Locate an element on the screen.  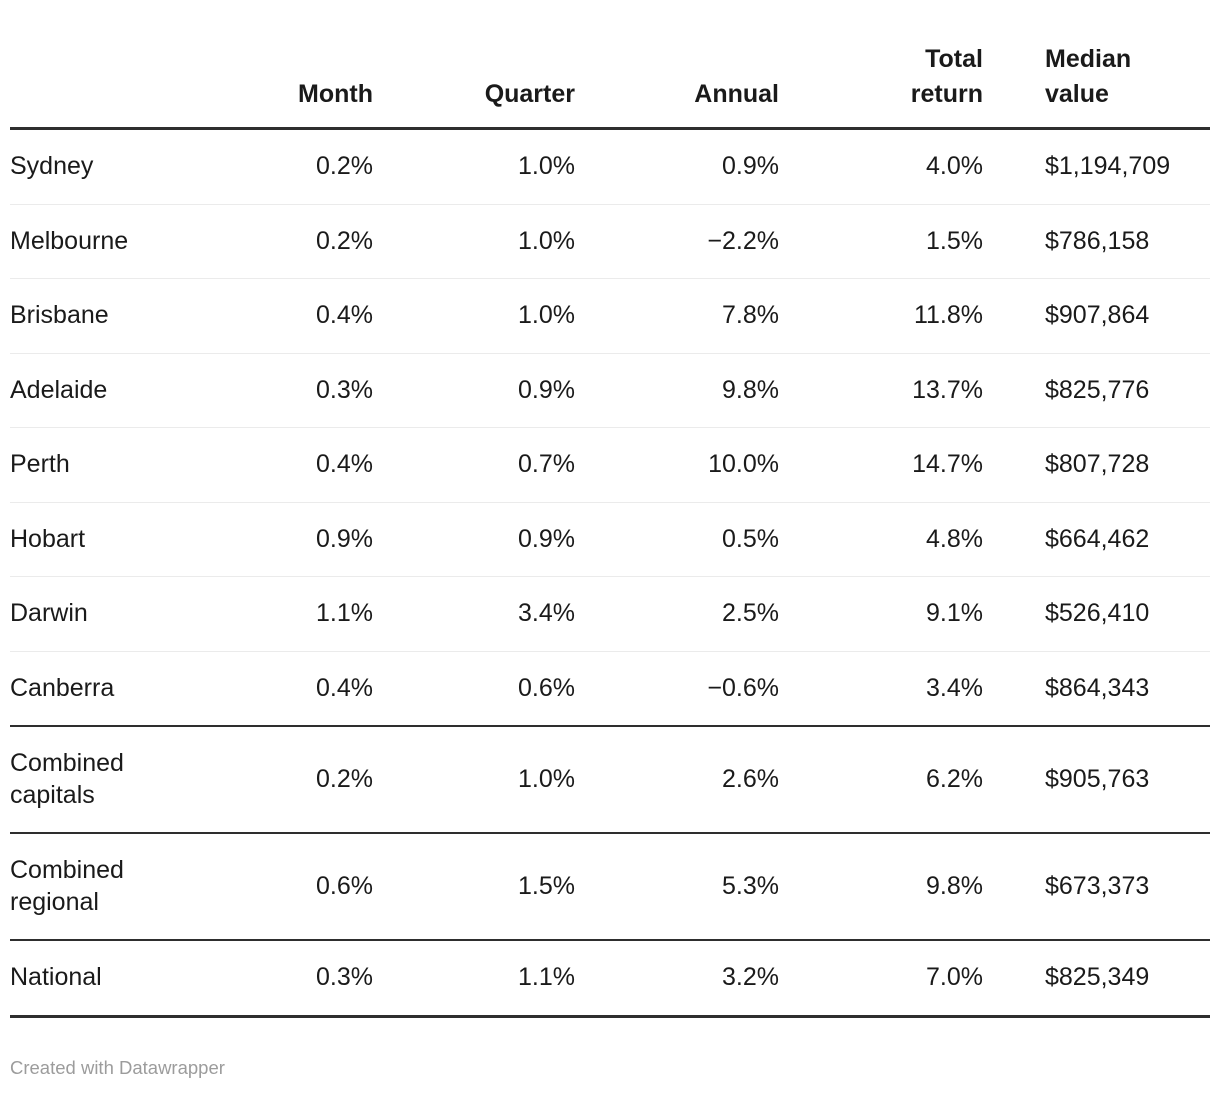
column-header-median-value-label: Median value is located at coordinates (1088, 76).